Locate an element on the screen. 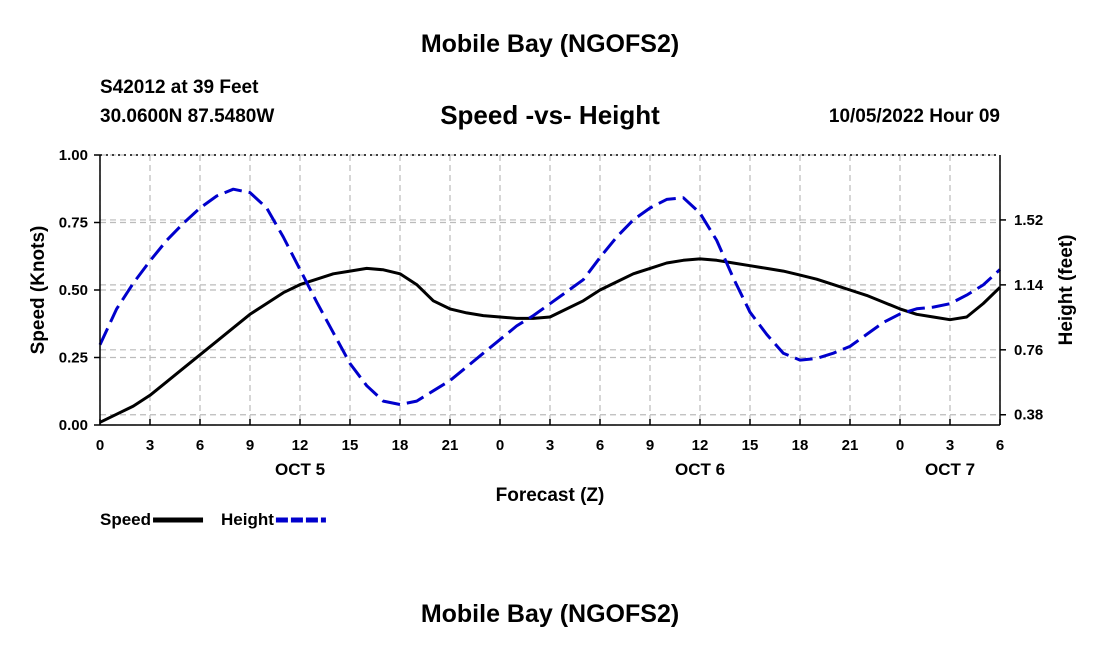  footer-title: Mobile Bay (NGOFS2) is located at coordinates (550, 614).